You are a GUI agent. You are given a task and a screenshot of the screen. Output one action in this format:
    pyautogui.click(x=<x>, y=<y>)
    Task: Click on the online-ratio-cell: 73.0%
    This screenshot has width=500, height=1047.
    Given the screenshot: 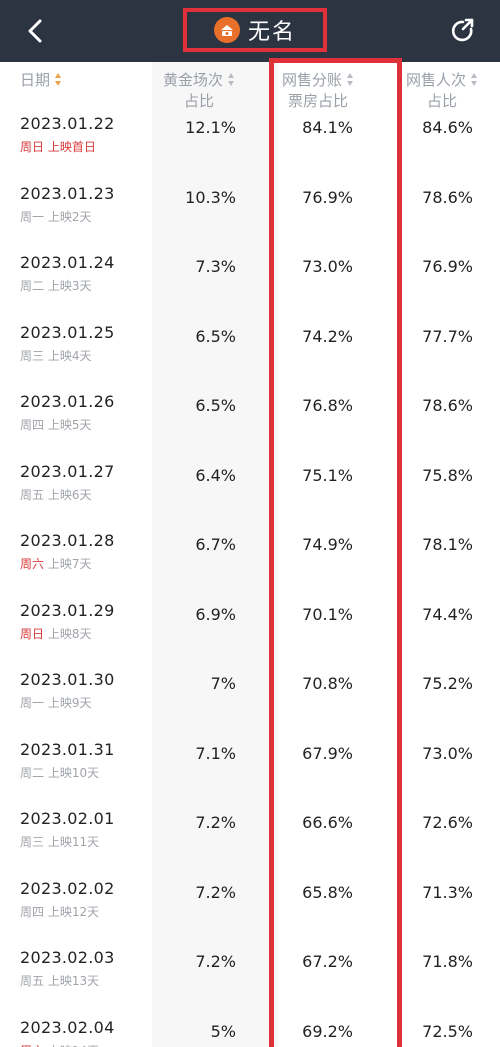 What is the action you would take?
    pyautogui.click(x=327, y=266)
    